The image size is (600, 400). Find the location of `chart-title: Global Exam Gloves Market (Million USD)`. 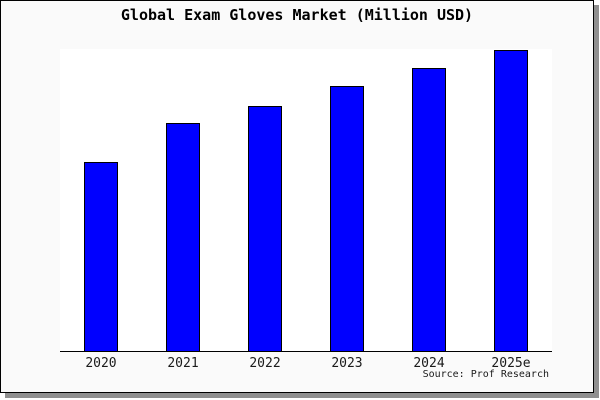

chart-title: Global Exam Gloves Market (Million USD) is located at coordinates (297, 15).